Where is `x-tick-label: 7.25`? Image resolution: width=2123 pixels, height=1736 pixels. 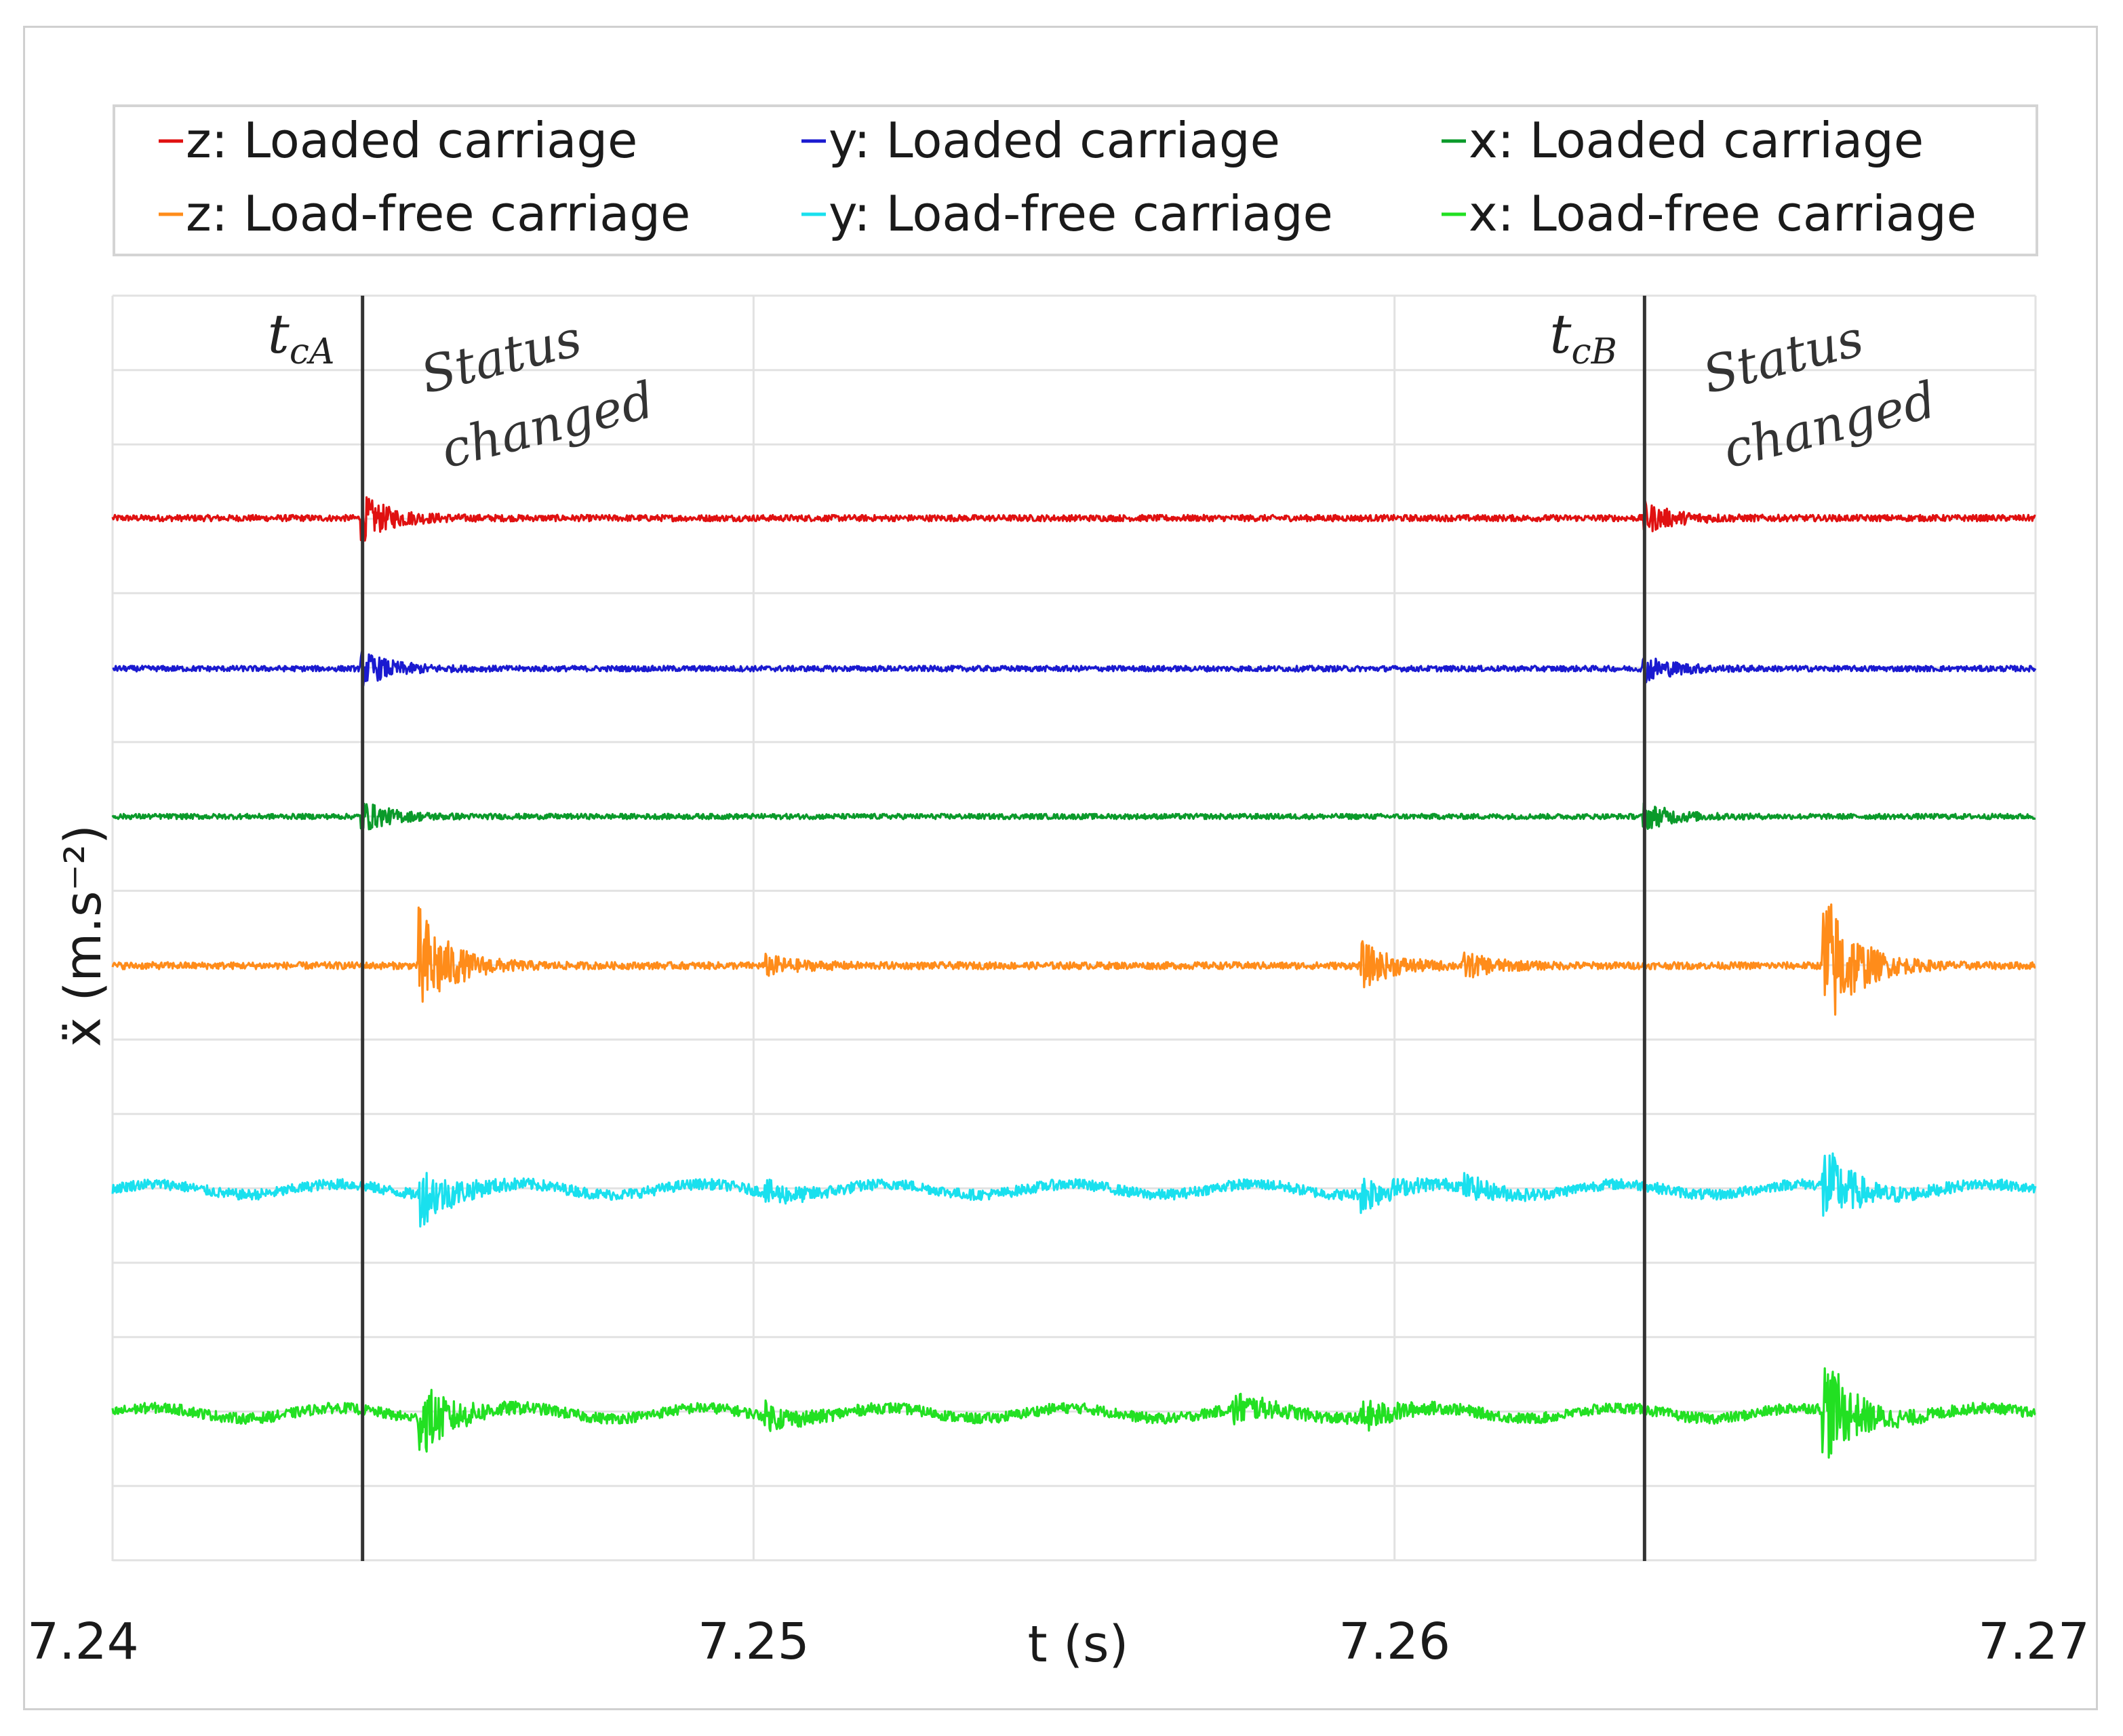
x-tick-label: 7.25 is located at coordinates (754, 1642).